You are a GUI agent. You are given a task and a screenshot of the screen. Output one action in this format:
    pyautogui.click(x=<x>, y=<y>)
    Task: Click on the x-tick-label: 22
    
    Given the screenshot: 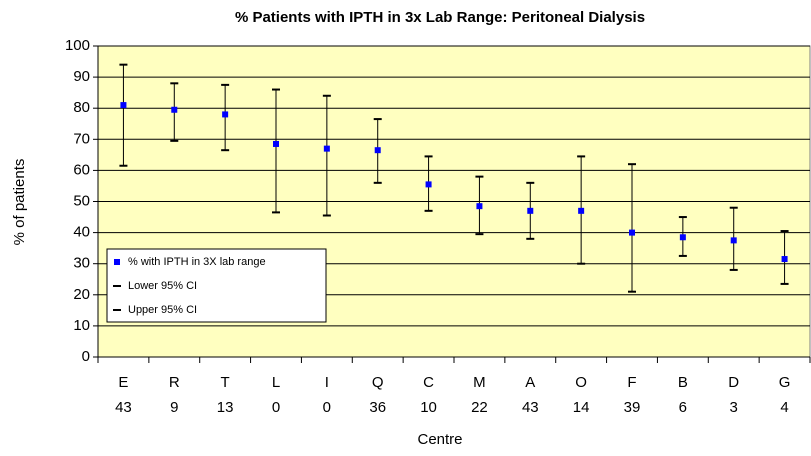 What is the action you would take?
    pyautogui.click(x=479, y=407)
    